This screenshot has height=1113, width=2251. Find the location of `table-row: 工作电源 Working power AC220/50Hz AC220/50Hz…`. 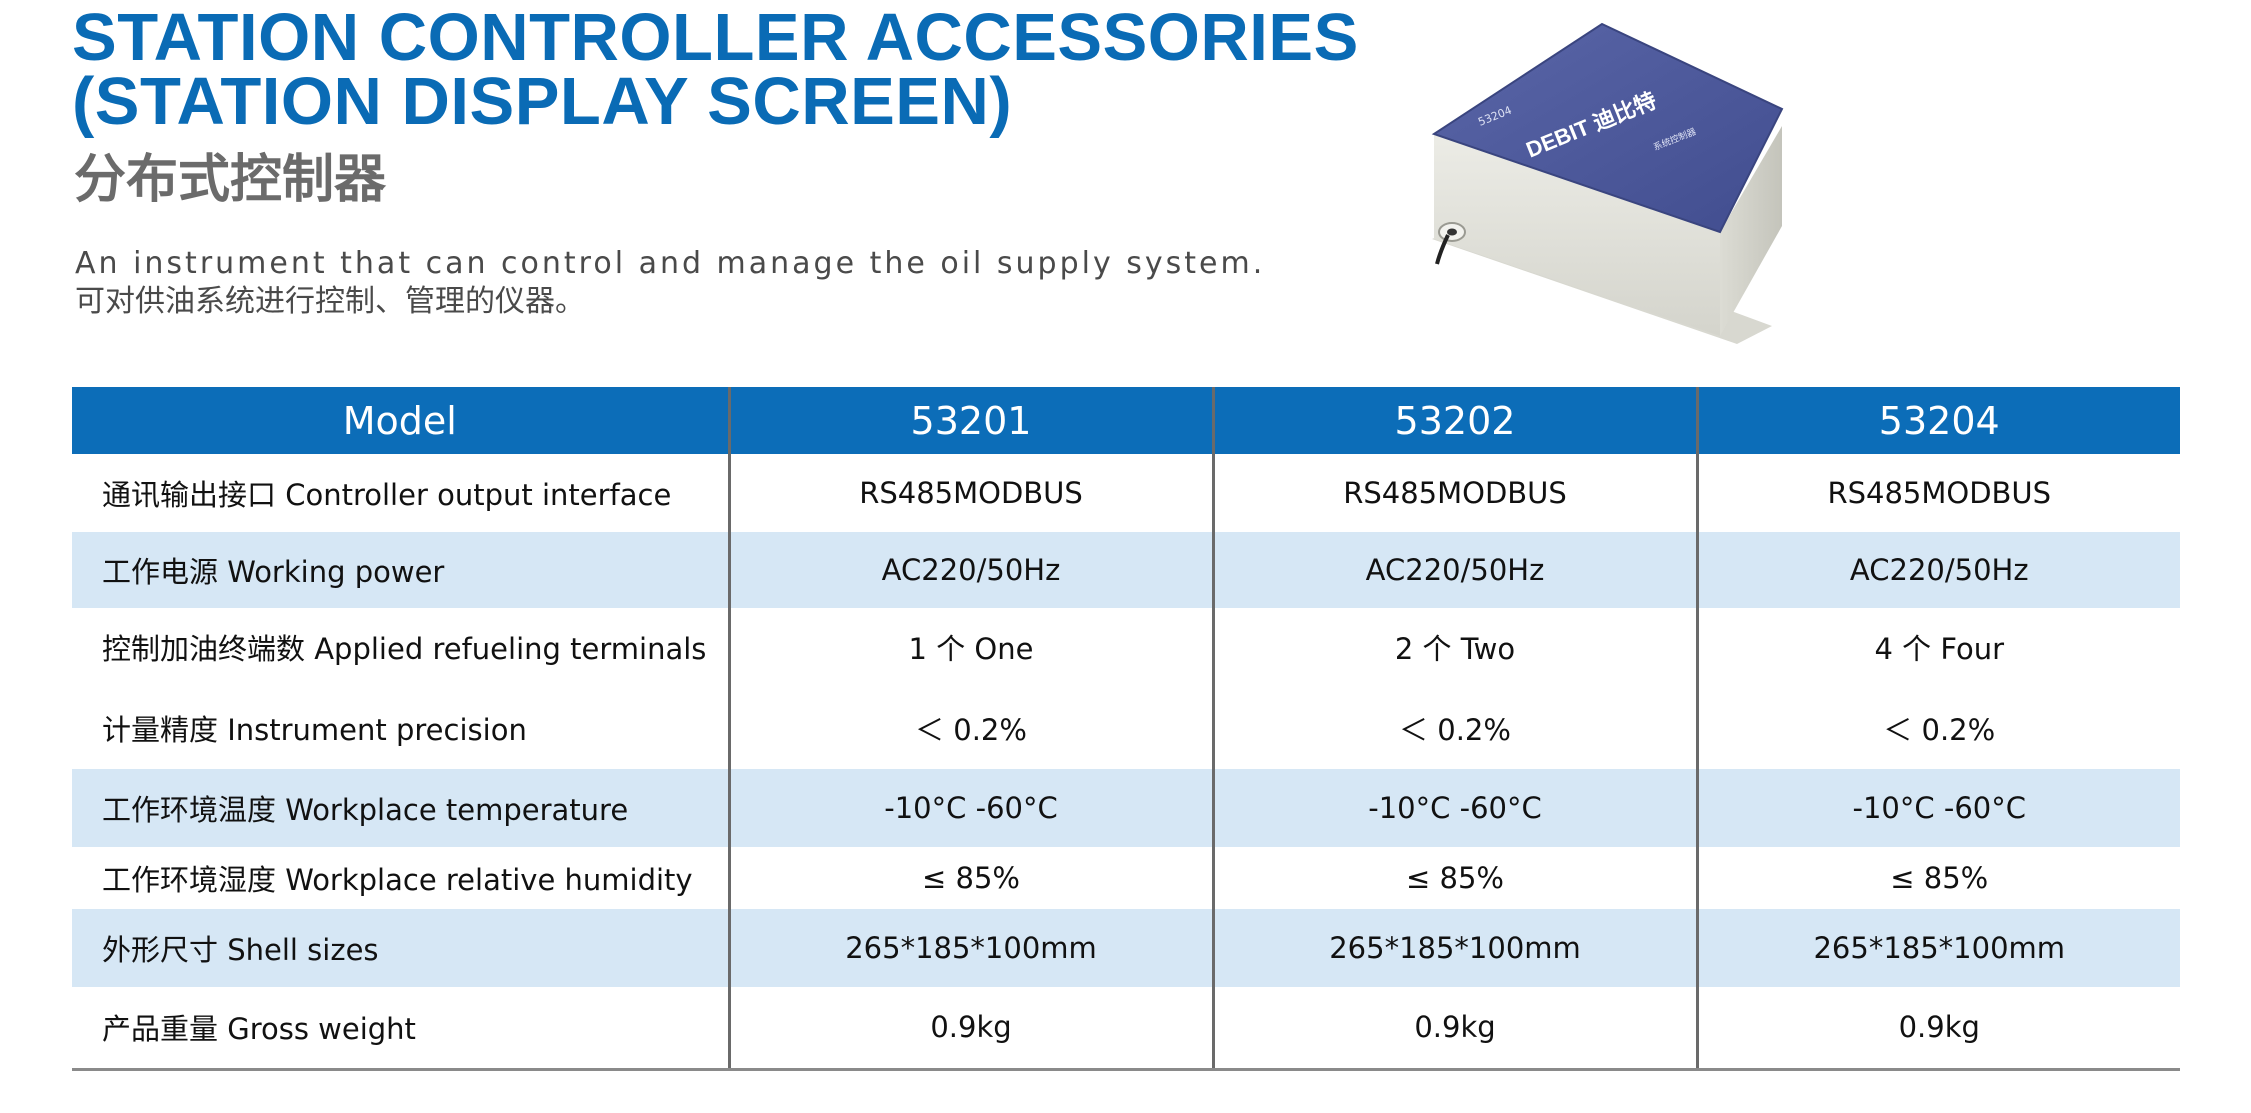

table-row: 工作电源 Working power AC220/50Hz AC220/50Hz… is located at coordinates (1126, 570).